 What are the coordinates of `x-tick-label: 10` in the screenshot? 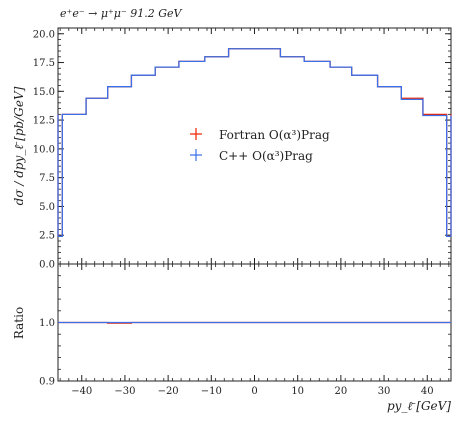 It's located at (297, 391).